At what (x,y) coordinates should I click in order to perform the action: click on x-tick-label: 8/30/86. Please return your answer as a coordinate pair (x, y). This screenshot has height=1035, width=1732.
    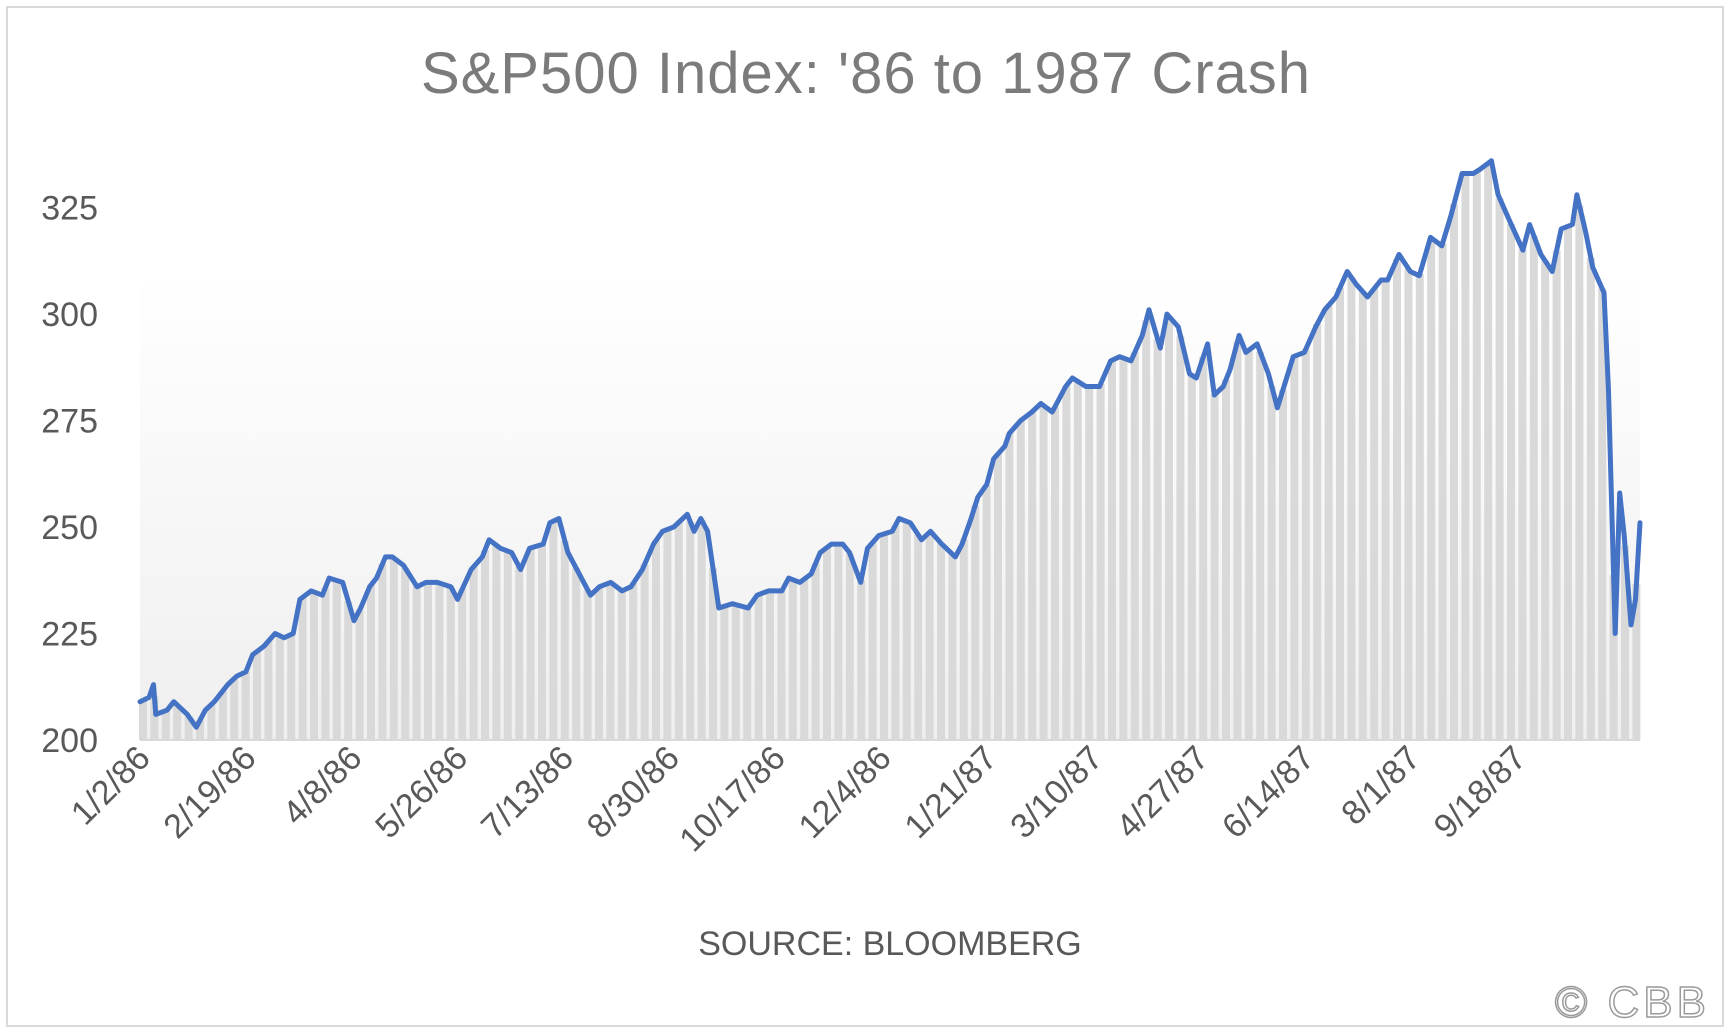
    Looking at the image, I should click on (633, 792).